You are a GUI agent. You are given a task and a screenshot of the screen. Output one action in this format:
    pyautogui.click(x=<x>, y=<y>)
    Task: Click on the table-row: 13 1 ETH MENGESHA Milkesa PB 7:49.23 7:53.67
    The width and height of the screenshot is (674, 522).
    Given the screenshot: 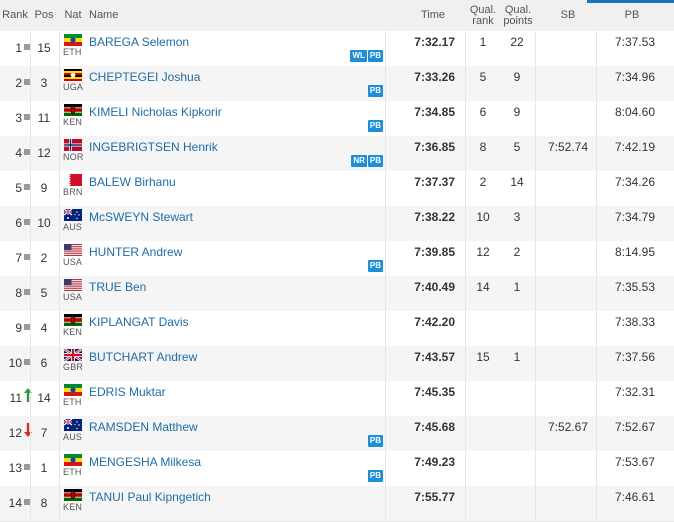 What is the action you would take?
    pyautogui.click(x=337, y=469)
    